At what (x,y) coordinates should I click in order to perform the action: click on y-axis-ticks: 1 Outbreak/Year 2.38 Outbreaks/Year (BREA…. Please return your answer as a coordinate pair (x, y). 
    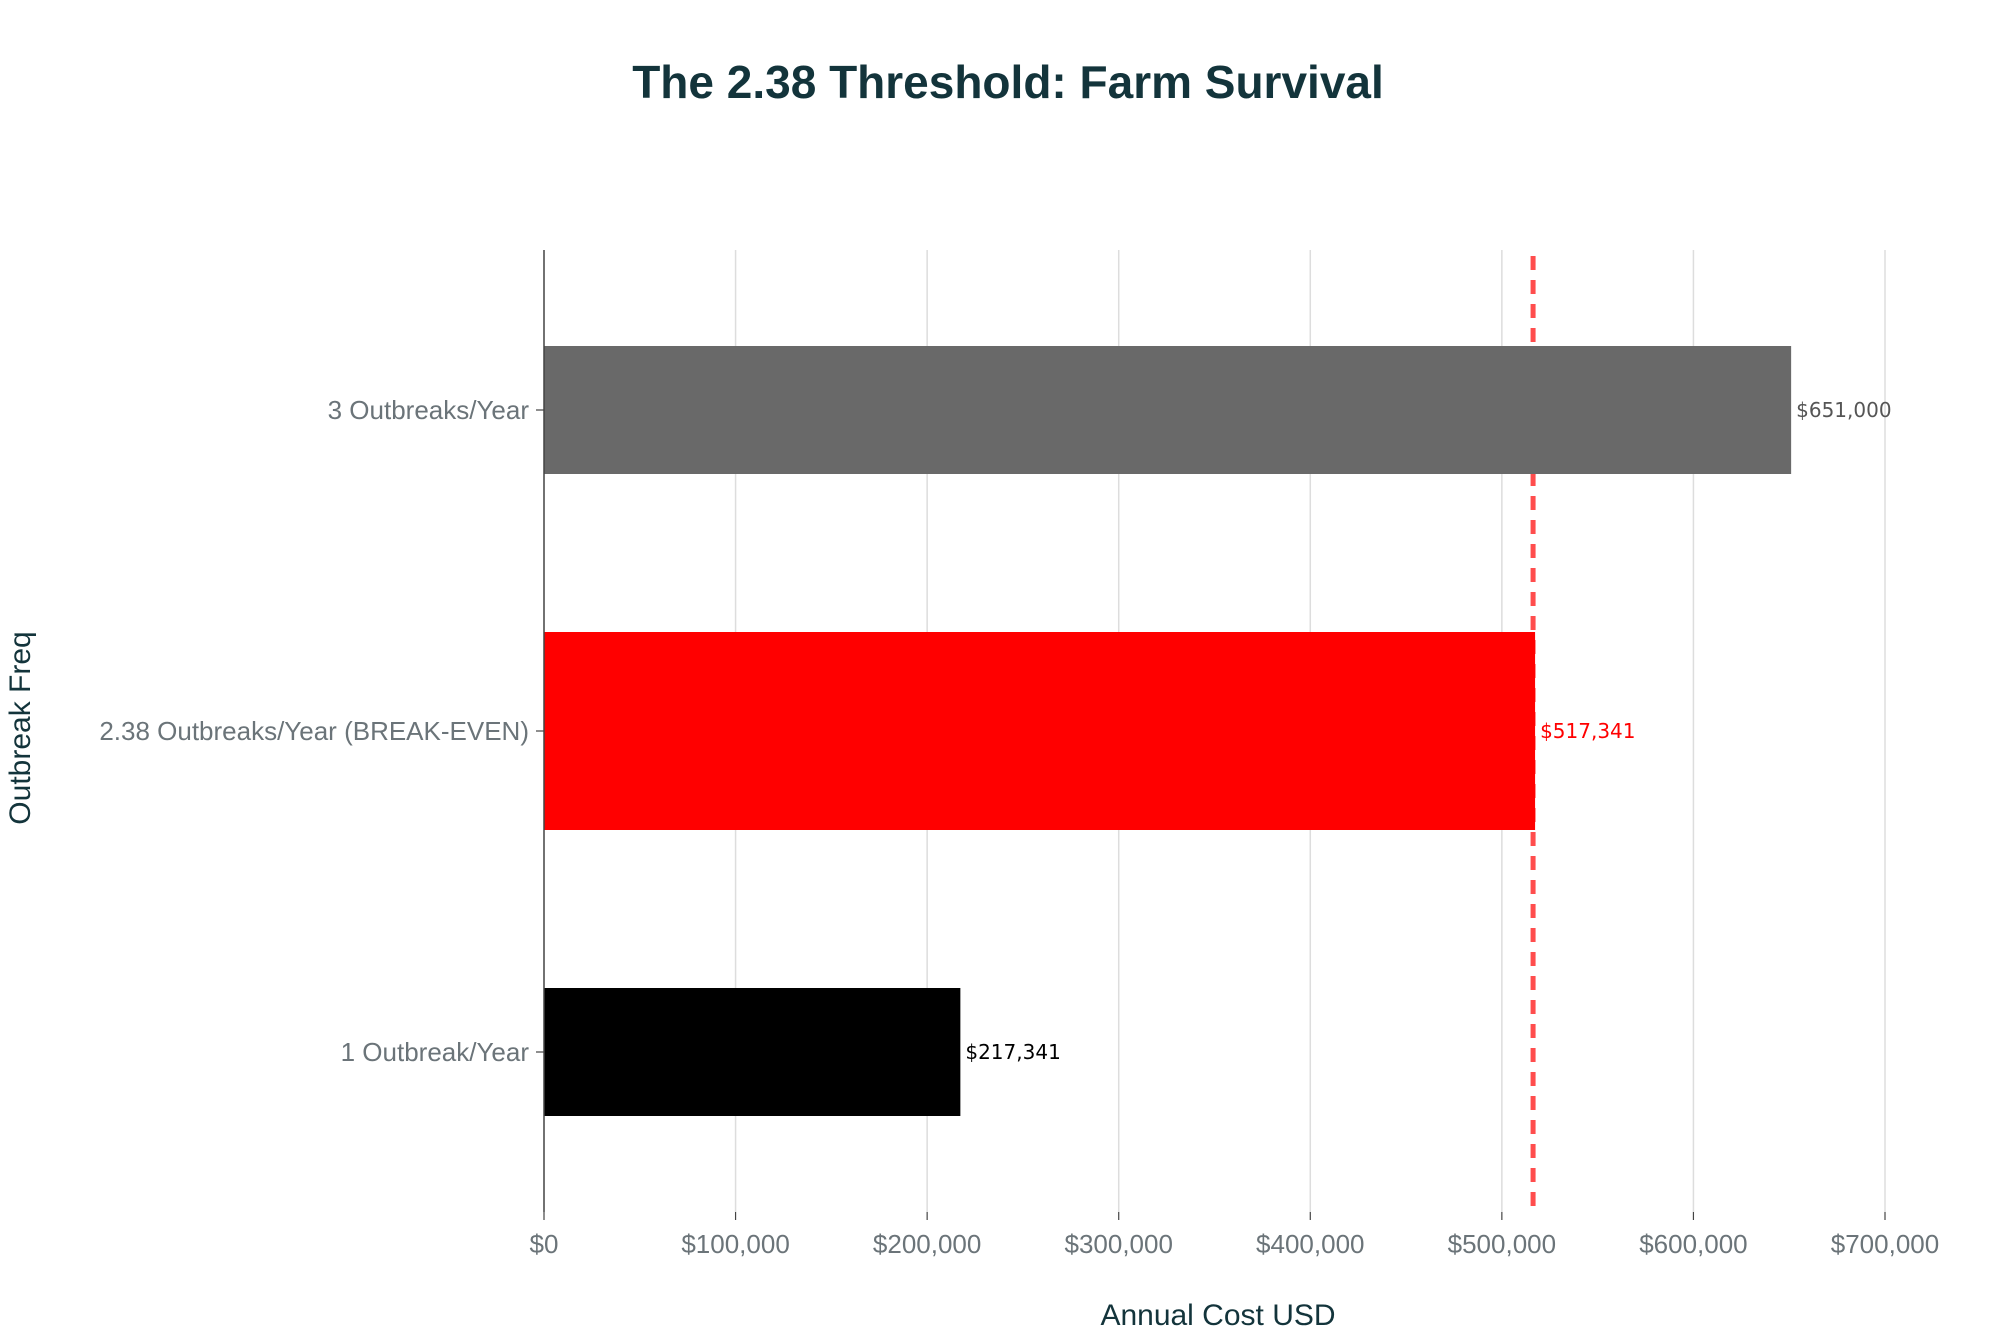
    Looking at the image, I should click on (321, 731).